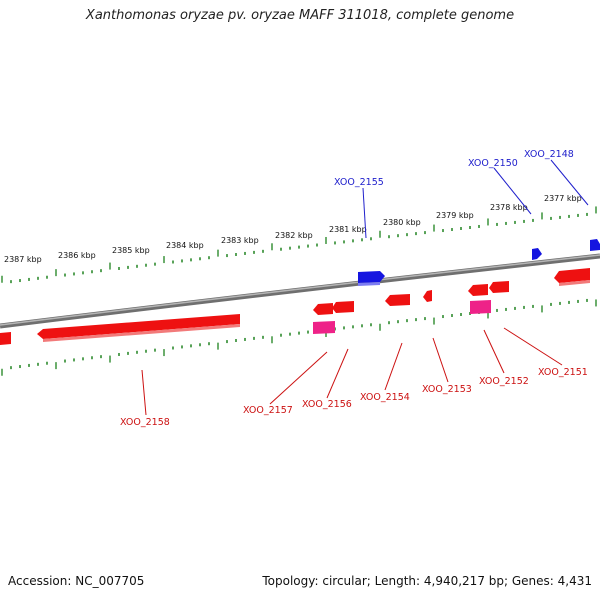  I want to click on gene-xoo-2158-shadow, so click(141, 333).